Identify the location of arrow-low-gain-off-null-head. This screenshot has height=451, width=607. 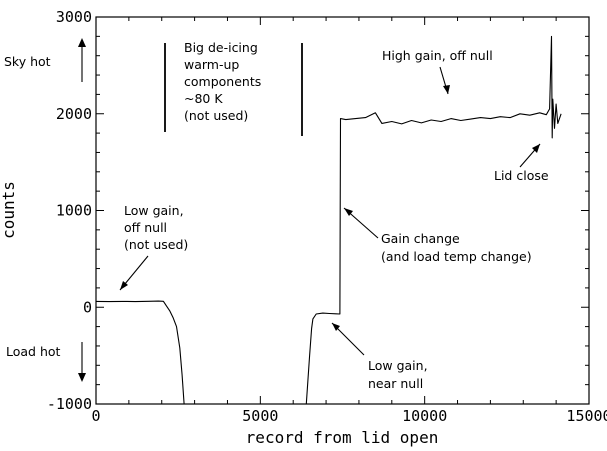
(124, 285).